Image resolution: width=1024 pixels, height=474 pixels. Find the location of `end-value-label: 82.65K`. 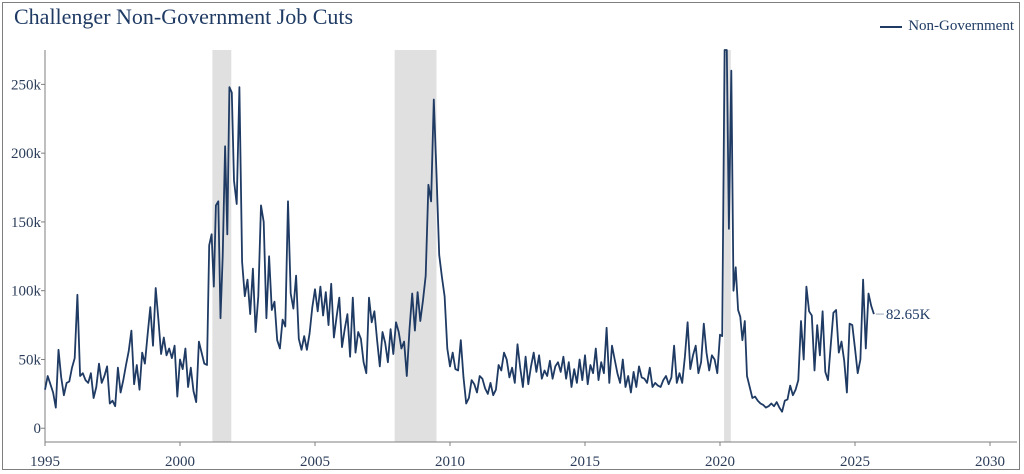

end-value-label: 82.65K is located at coordinates (908, 315).